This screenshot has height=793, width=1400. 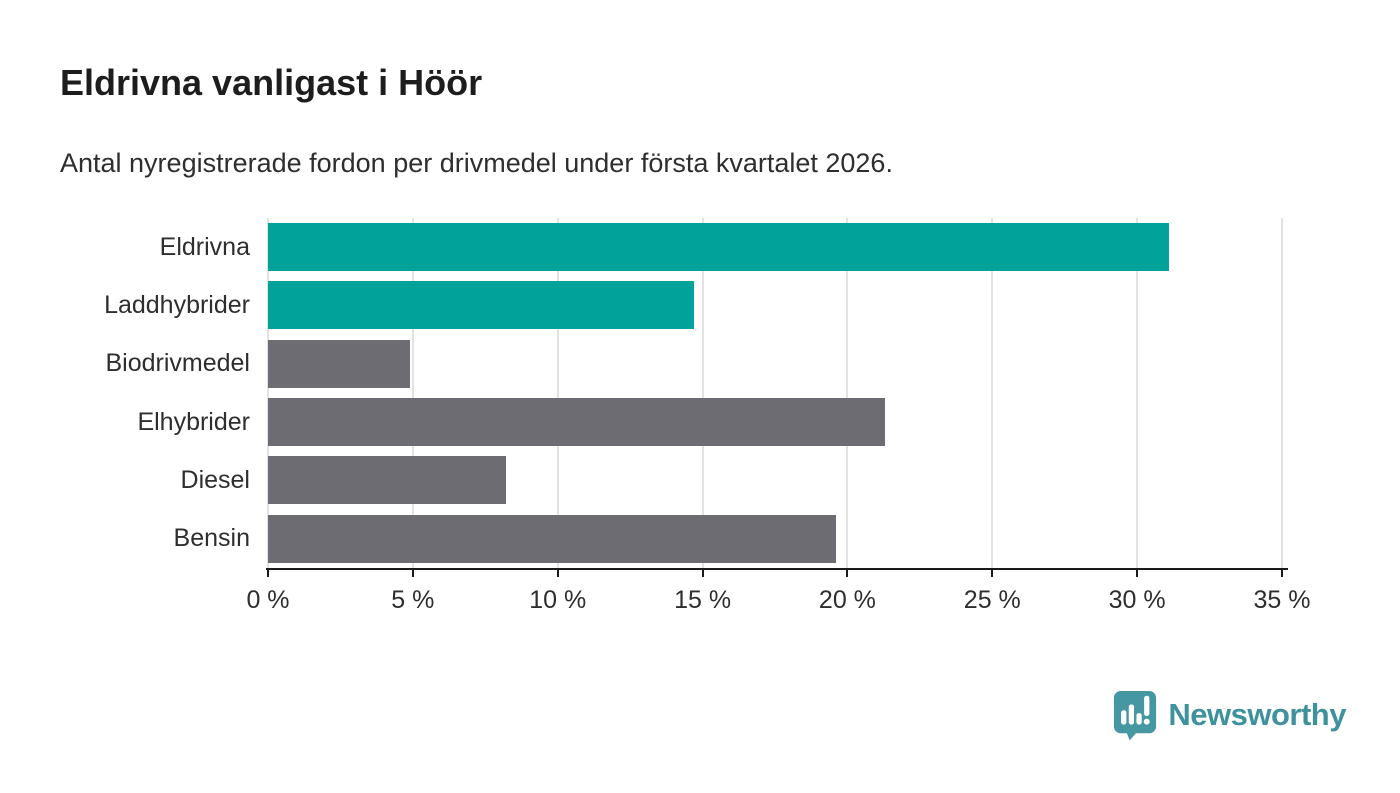 I want to click on bar-diesel, so click(x=387, y=480).